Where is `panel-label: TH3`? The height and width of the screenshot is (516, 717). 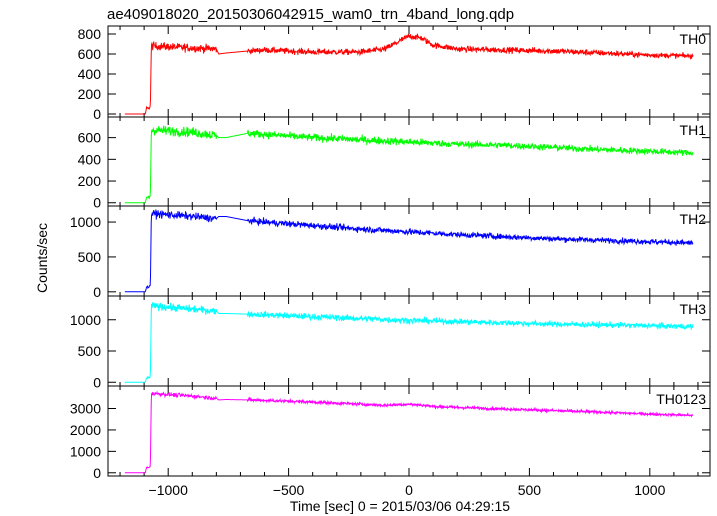 panel-label: TH3 is located at coordinates (693, 309).